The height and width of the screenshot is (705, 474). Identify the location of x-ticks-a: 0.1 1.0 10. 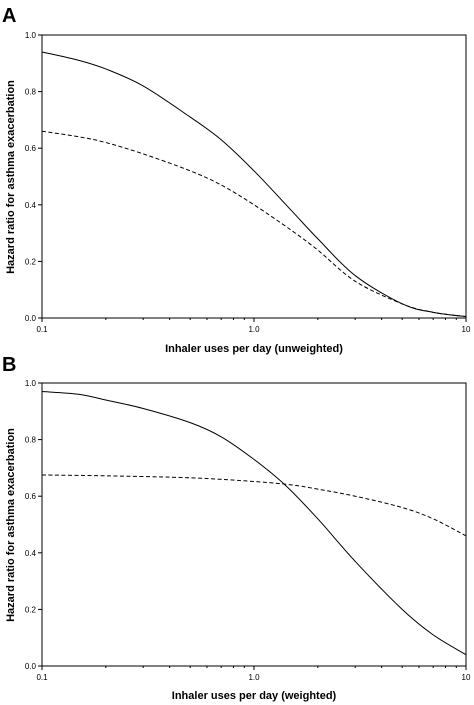
(253, 326).